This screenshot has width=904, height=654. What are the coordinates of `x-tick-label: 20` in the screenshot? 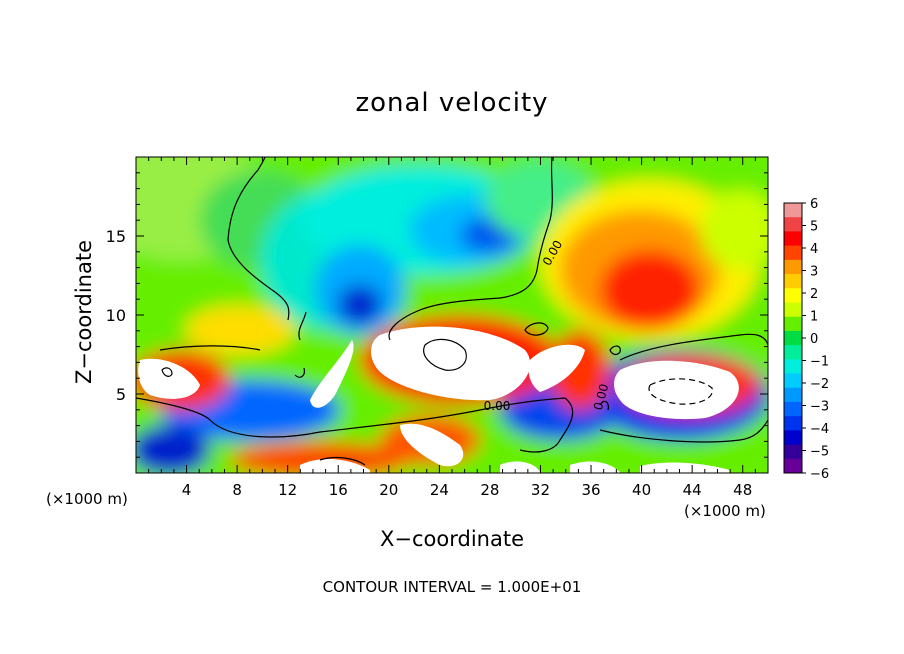 It's located at (388, 490).